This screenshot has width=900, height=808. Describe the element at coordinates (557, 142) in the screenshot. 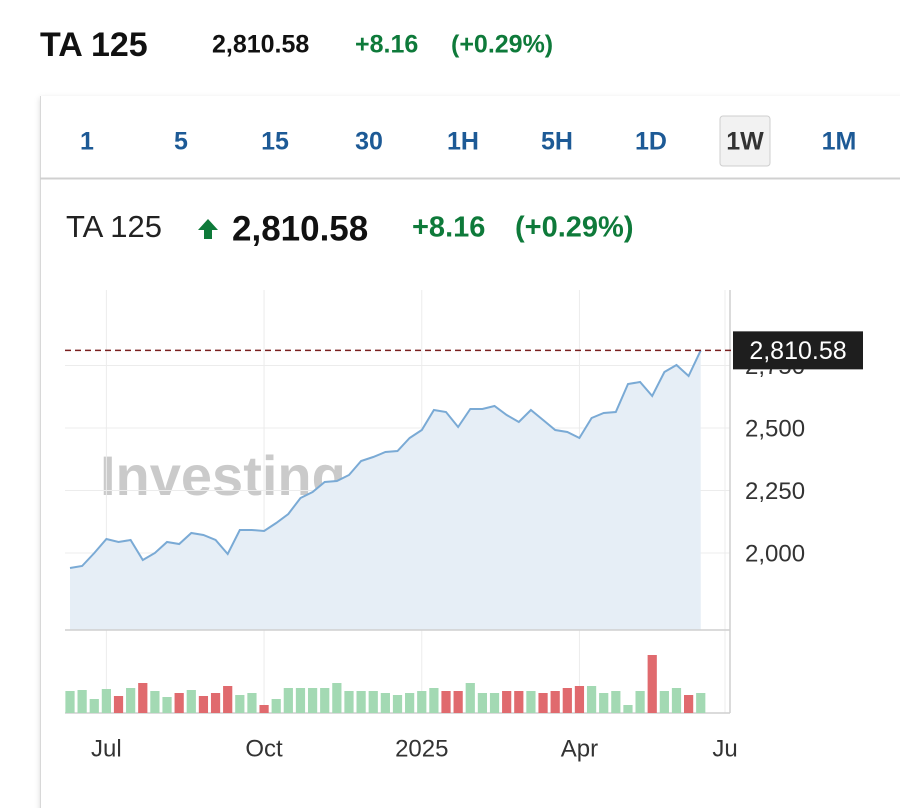

I see `tab: 5H` at that location.